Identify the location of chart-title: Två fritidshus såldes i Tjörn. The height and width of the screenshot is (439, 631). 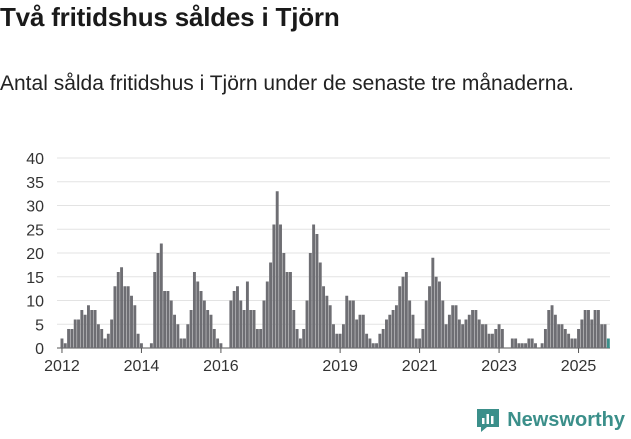
(170, 17).